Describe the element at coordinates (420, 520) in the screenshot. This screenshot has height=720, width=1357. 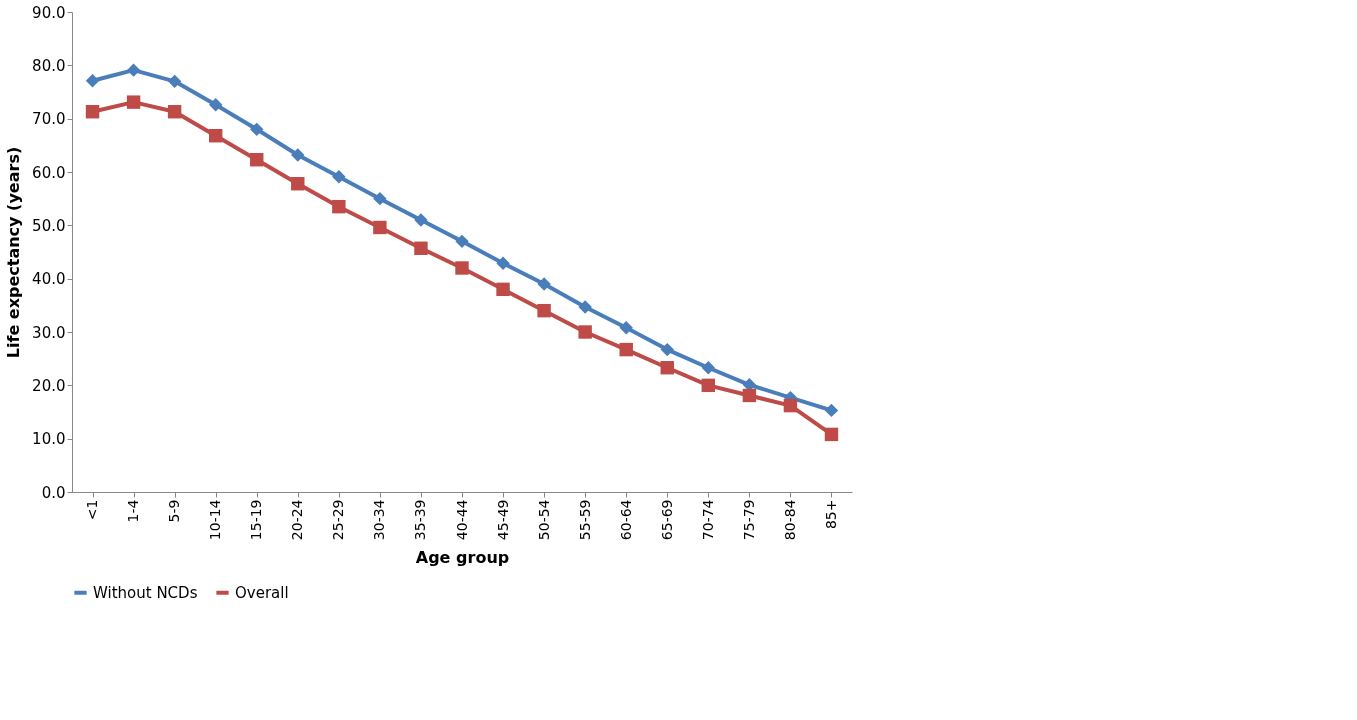
I see `x-tick-label: 35-39` at that location.